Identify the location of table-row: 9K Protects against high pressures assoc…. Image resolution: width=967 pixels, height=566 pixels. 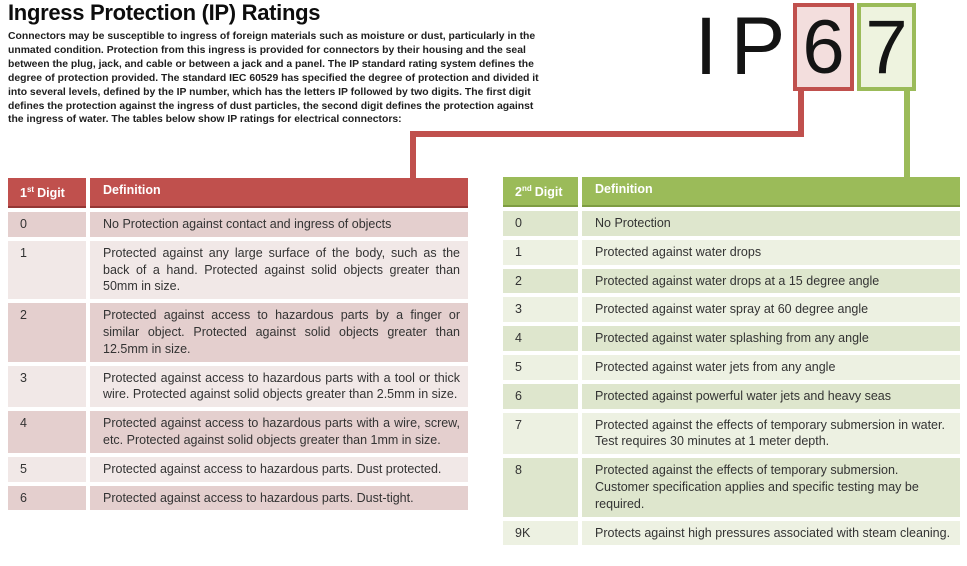
(731, 533).